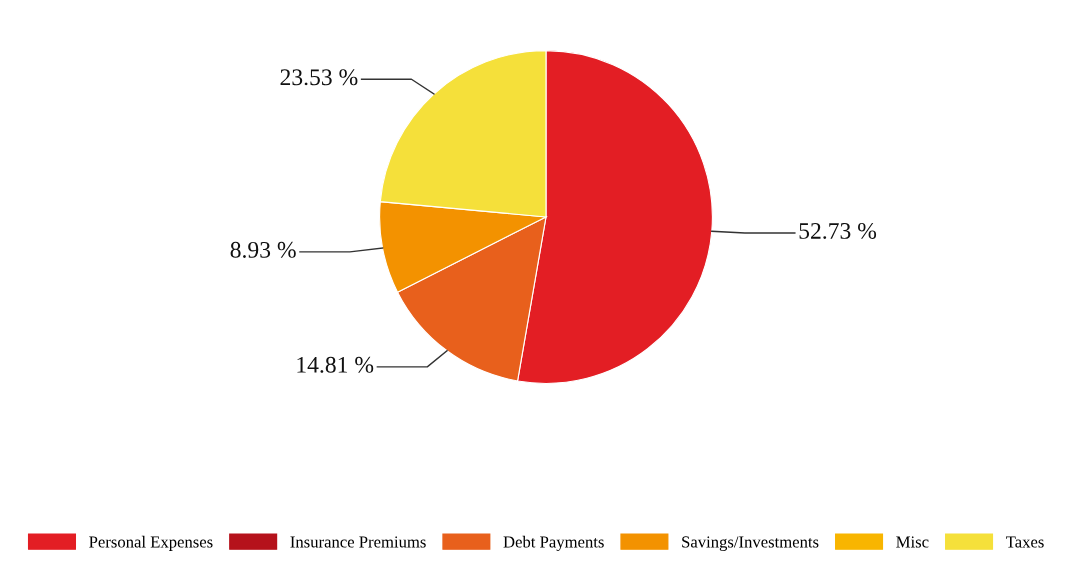  I want to click on data-label: 23.53 %, so click(319, 77).